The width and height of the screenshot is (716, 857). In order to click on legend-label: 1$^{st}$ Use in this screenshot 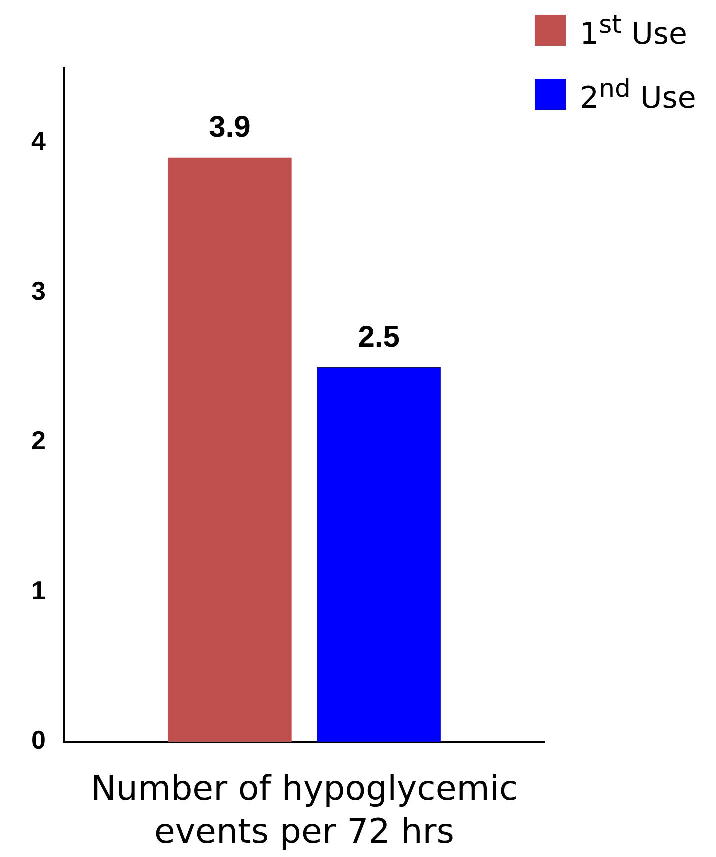, I will do `click(634, 31)`.